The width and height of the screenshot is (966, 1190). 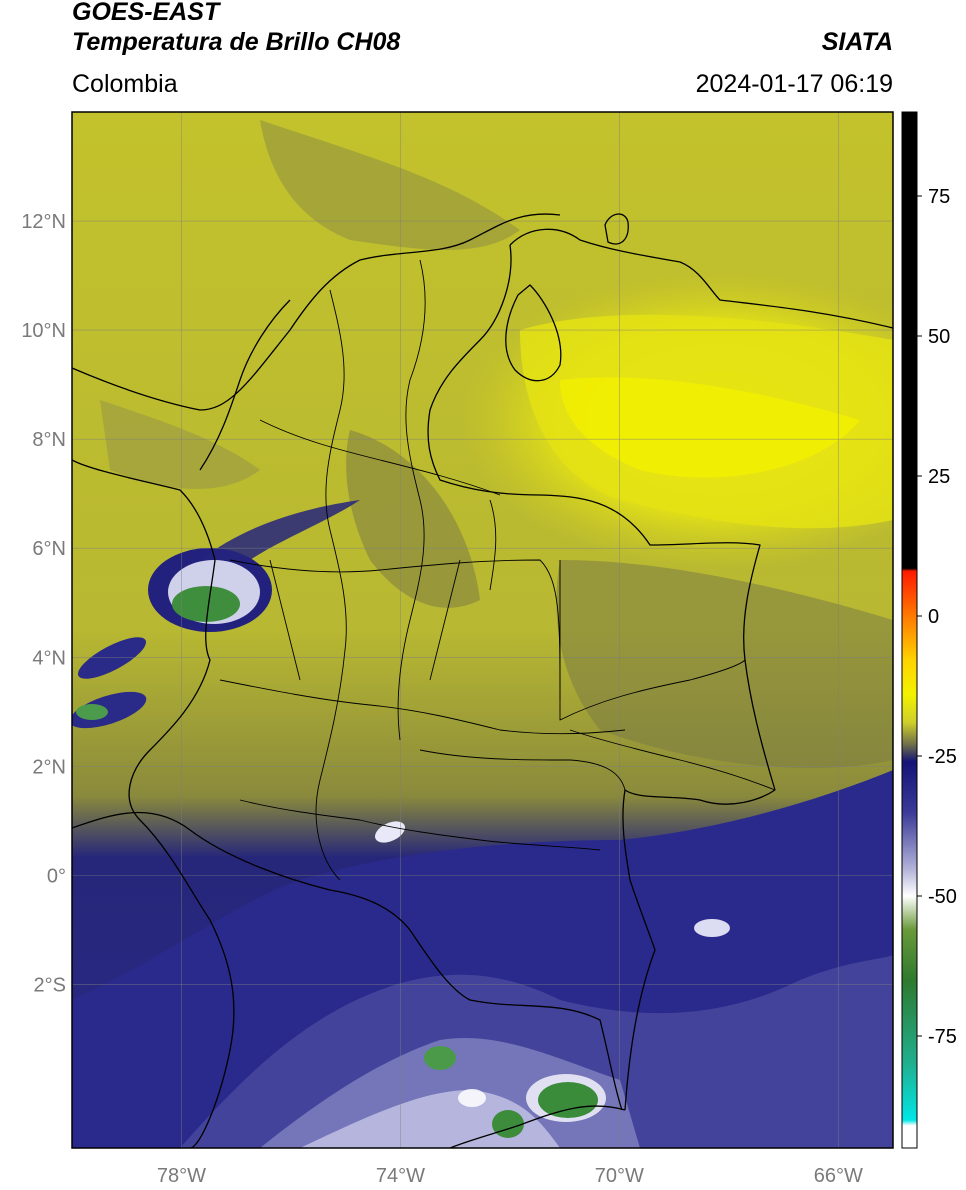 What do you see at coordinates (537, 1126) in the screenshot?
I see `peru-border` at bounding box center [537, 1126].